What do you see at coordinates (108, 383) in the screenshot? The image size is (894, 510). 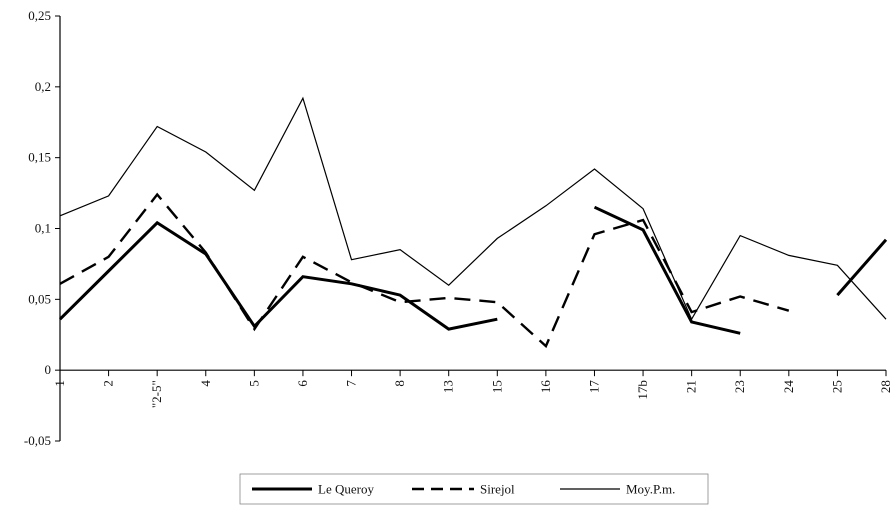 I see `x-tick-label: 2` at bounding box center [108, 383].